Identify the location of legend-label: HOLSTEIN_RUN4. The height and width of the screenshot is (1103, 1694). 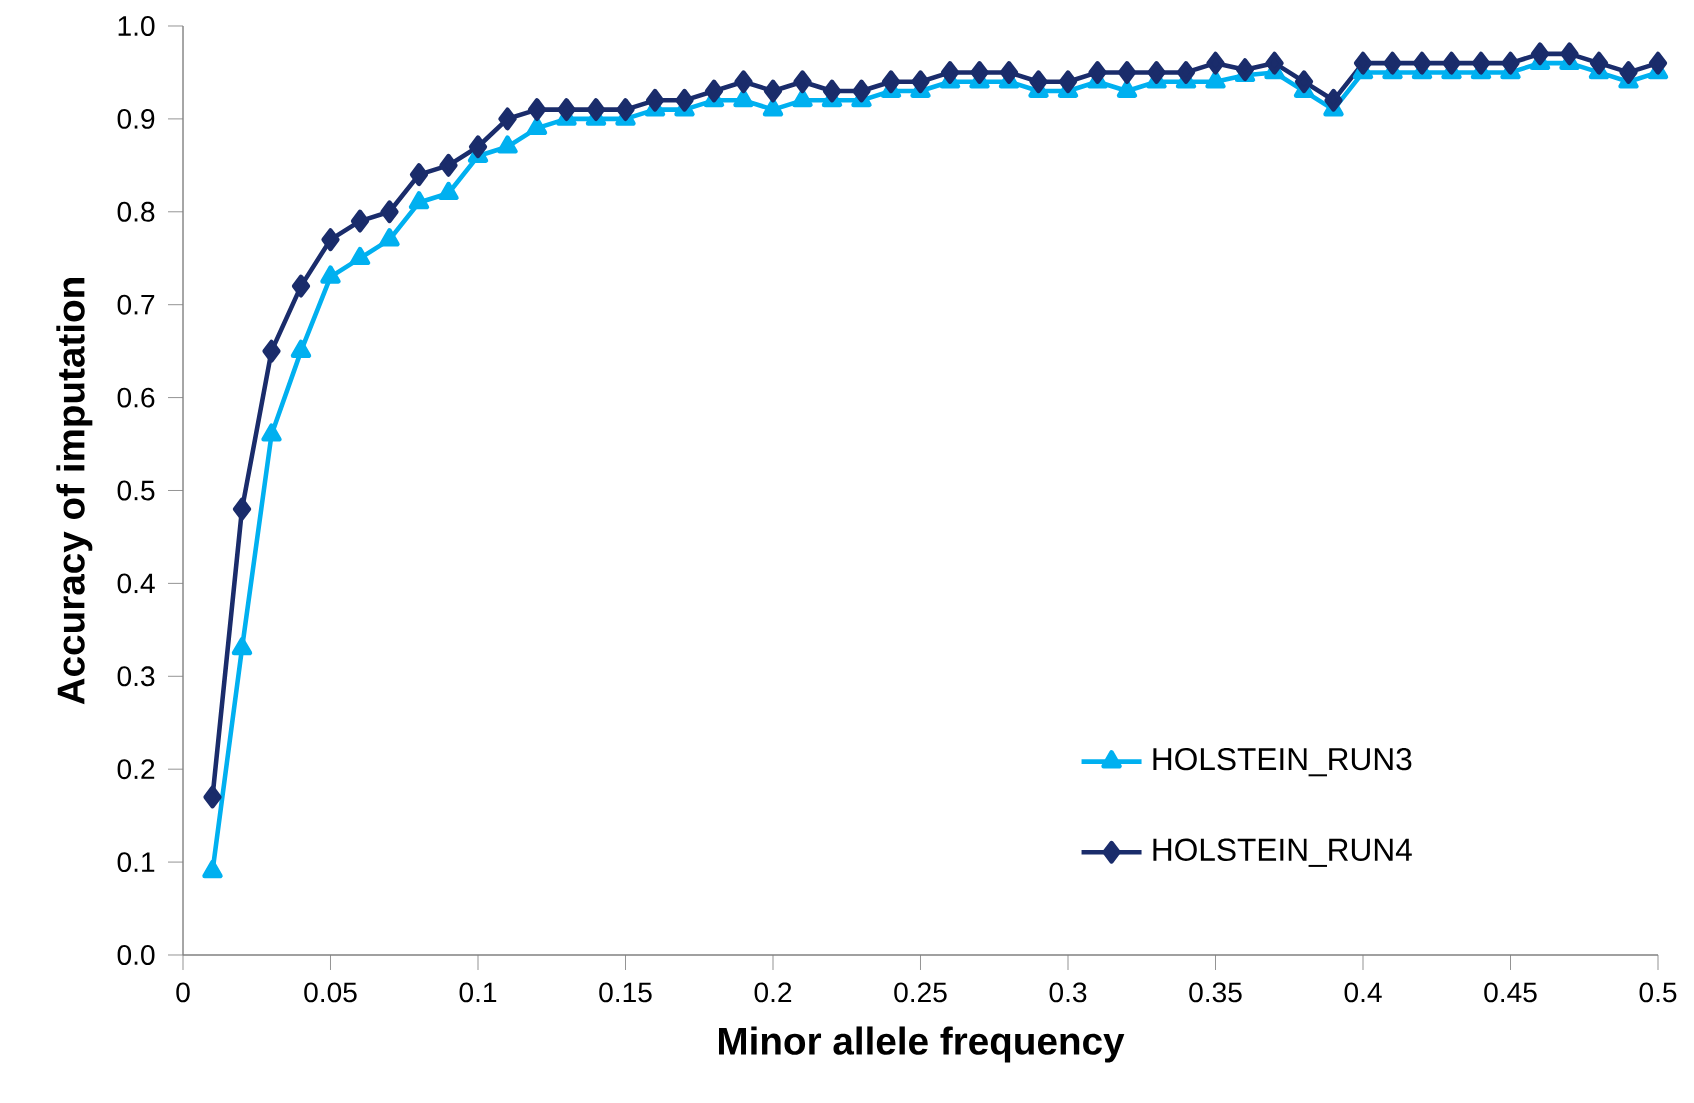
(1282, 852).